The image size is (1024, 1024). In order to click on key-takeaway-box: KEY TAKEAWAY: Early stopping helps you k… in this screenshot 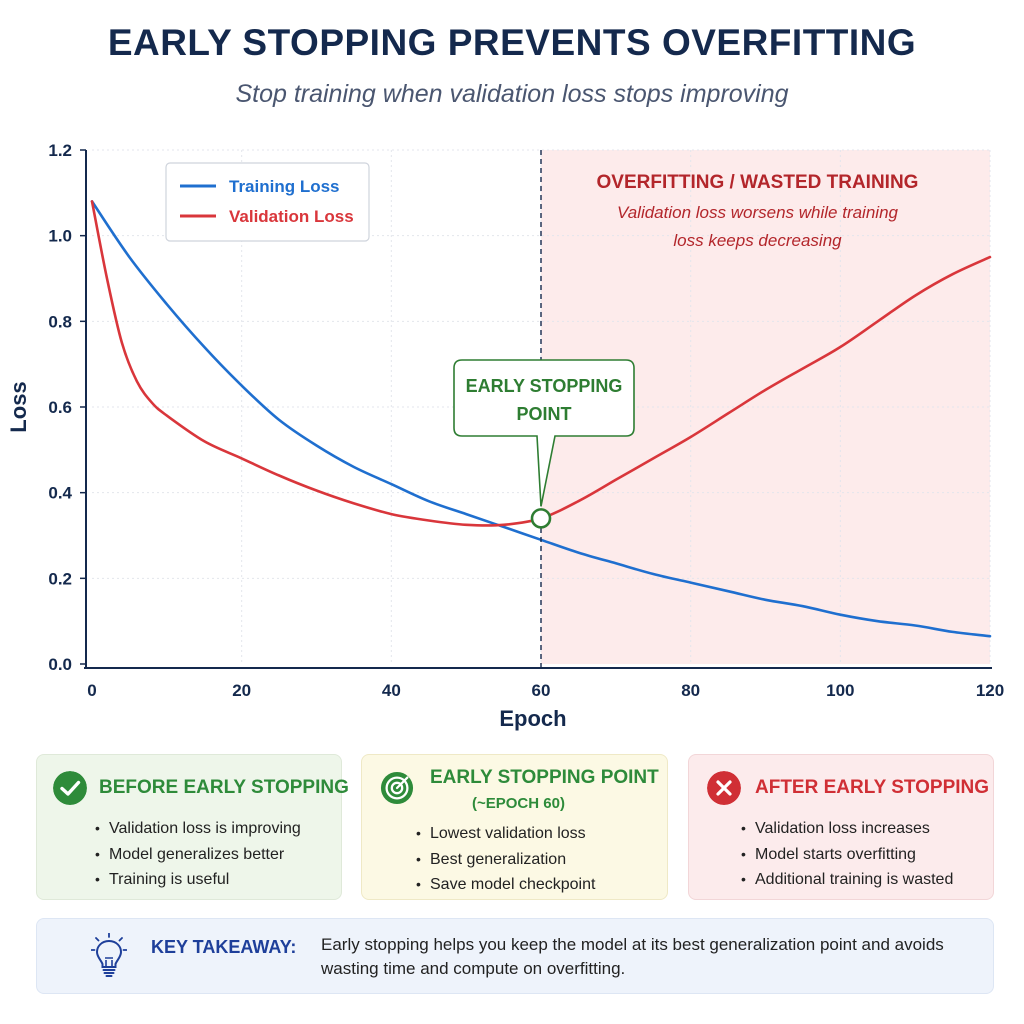, I will do `click(515, 956)`.